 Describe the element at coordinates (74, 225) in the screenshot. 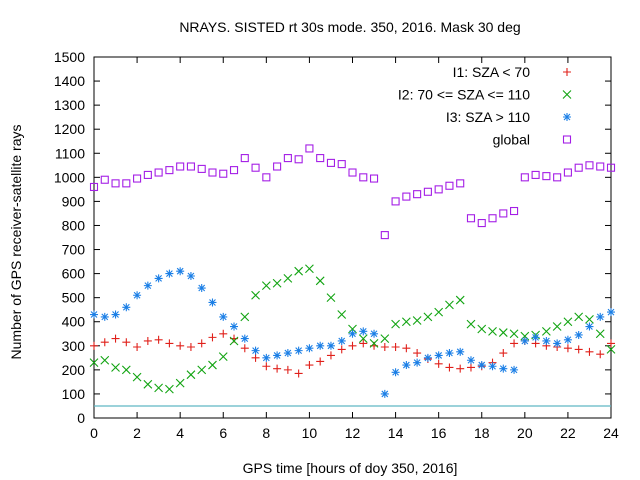

I see `y-tick-label: 800` at that location.